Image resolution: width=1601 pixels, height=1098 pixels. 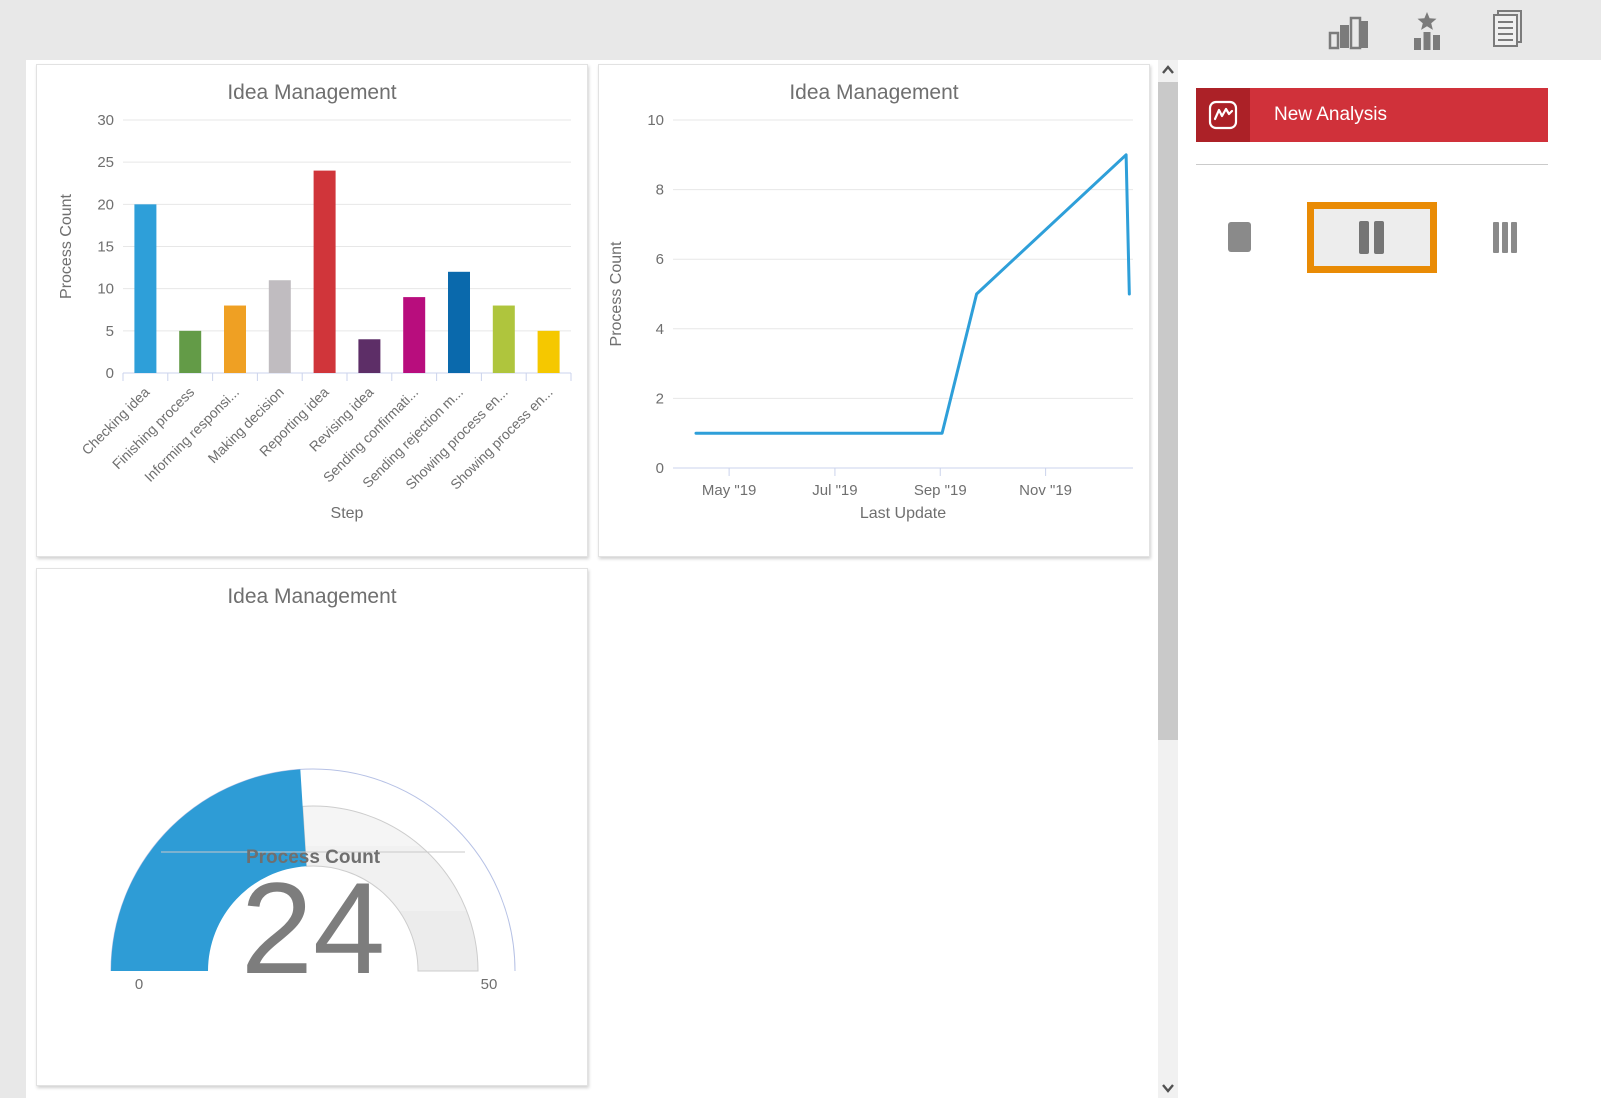 What do you see at coordinates (153, 428) in the screenshot?
I see `svg-text: Finishing process` at bounding box center [153, 428].